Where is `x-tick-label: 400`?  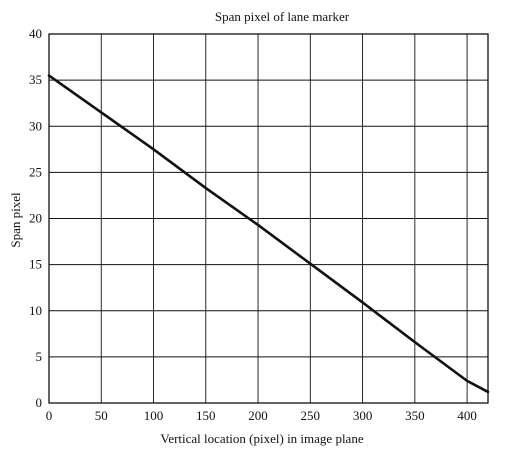
x-tick-label: 400 is located at coordinates (467, 415).